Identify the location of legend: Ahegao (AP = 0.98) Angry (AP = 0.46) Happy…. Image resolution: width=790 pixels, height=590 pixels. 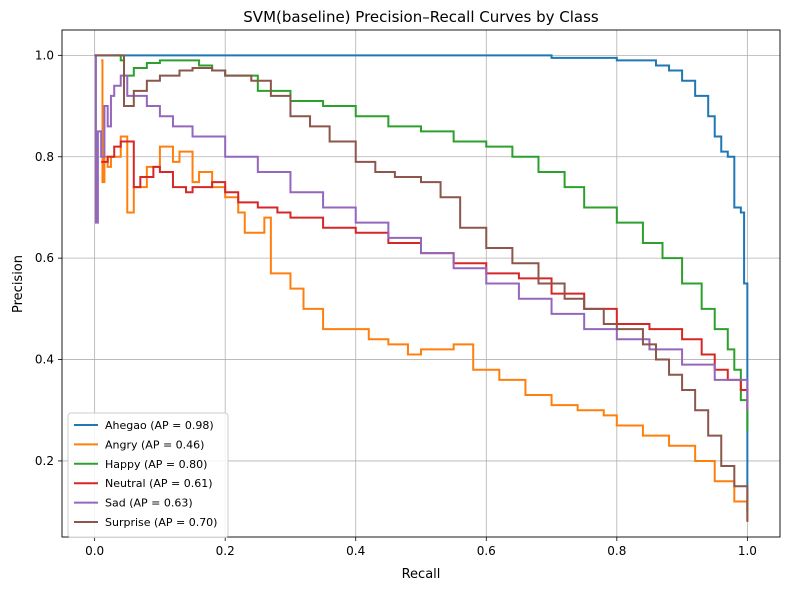
(148, 475).